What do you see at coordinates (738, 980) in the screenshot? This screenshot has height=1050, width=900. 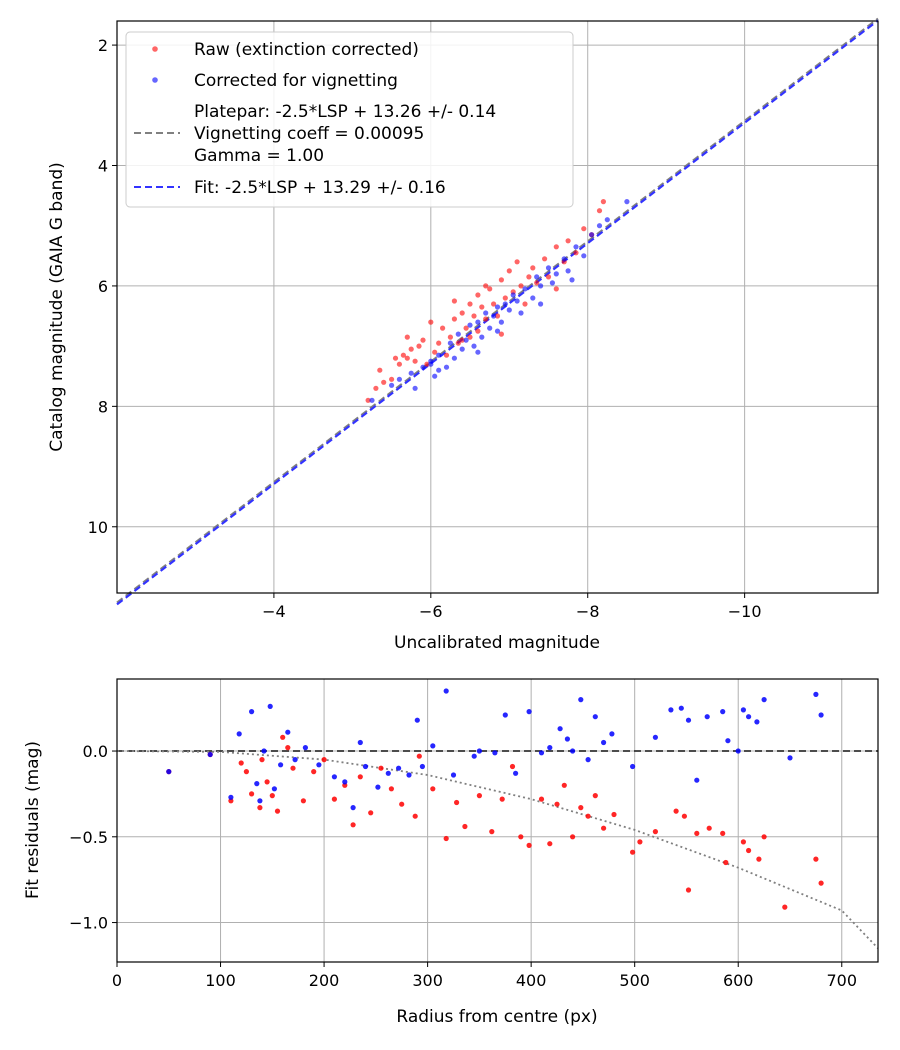 I see `x-tick-label: 600` at bounding box center [738, 980].